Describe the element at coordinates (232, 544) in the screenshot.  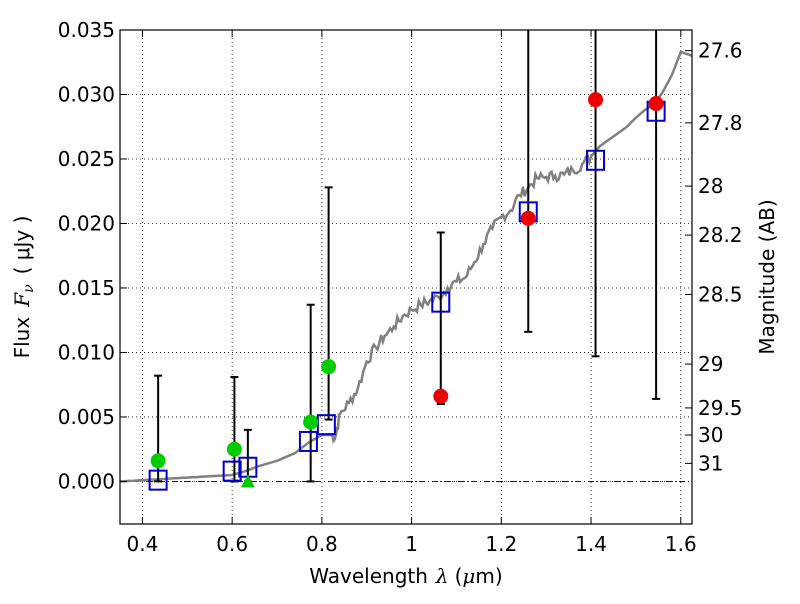
I see `x-tick-label: 0.6` at that location.